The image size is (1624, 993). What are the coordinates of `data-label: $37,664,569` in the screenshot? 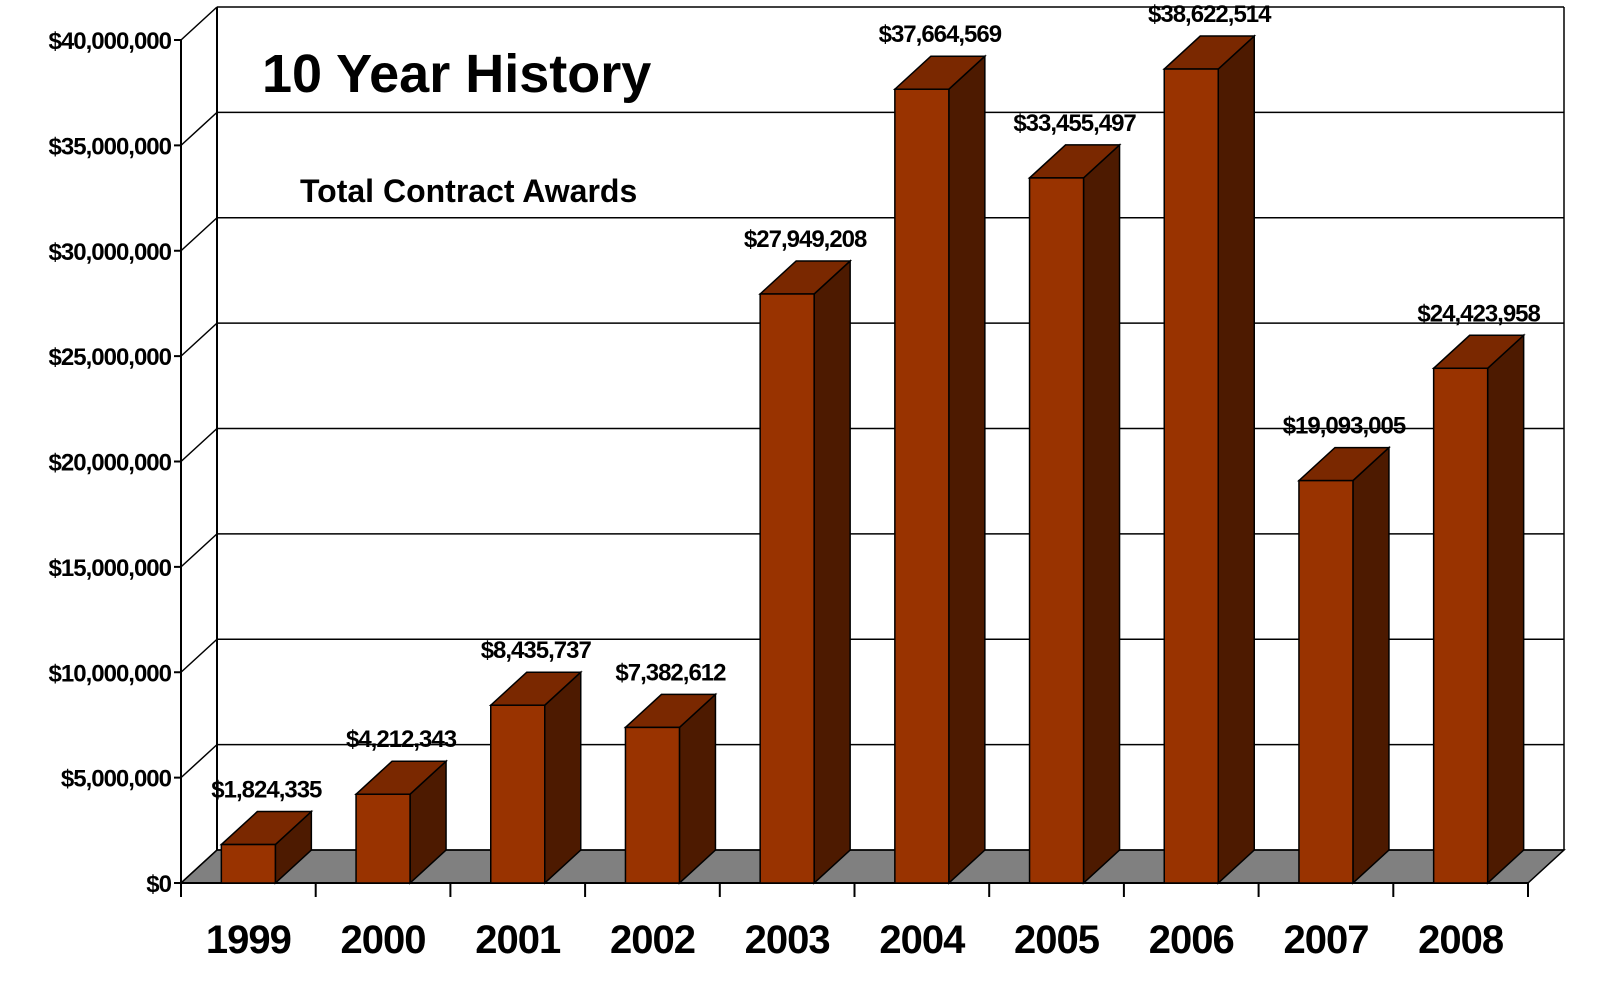 It's located at (940, 34).